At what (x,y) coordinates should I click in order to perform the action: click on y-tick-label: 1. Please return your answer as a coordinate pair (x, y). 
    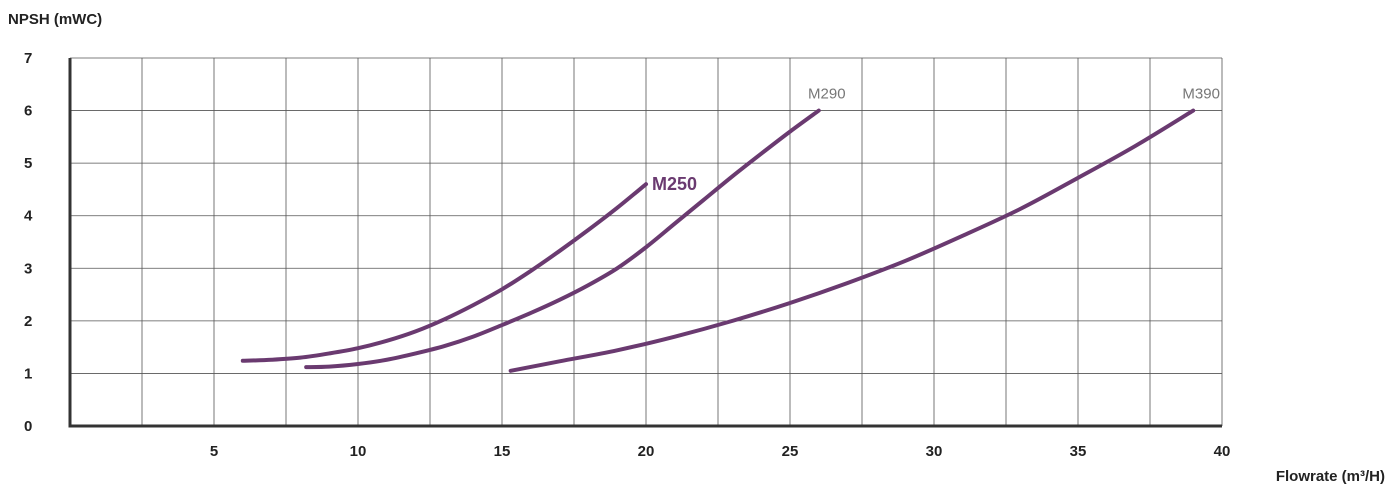
    Looking at the image, I should click on (28, 373).